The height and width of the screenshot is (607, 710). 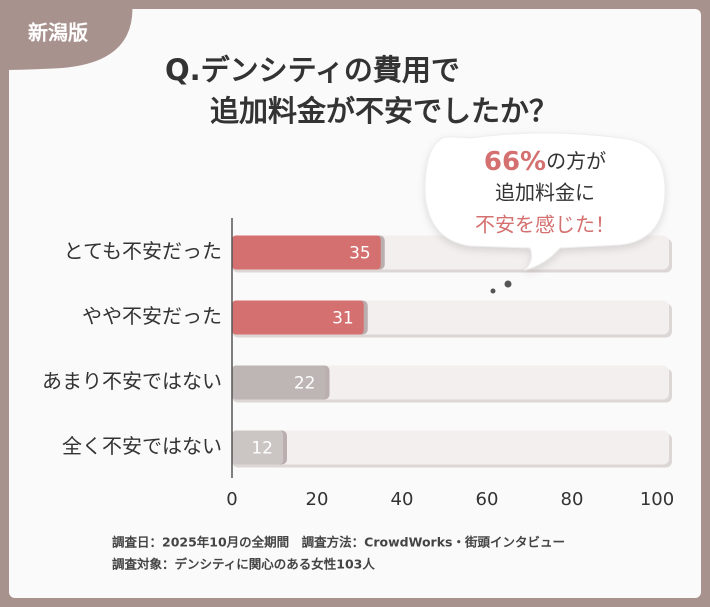 I want to click on badge-shape, so click(x=66, y=35).